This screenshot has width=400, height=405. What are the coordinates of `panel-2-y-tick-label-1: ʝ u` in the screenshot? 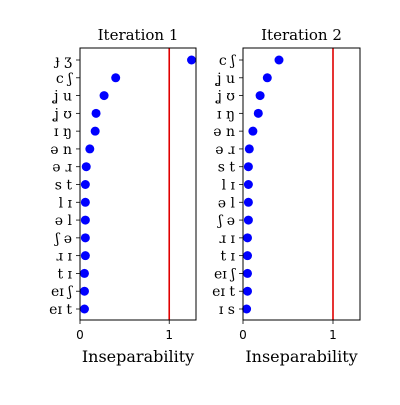 It's located at (224, 79).